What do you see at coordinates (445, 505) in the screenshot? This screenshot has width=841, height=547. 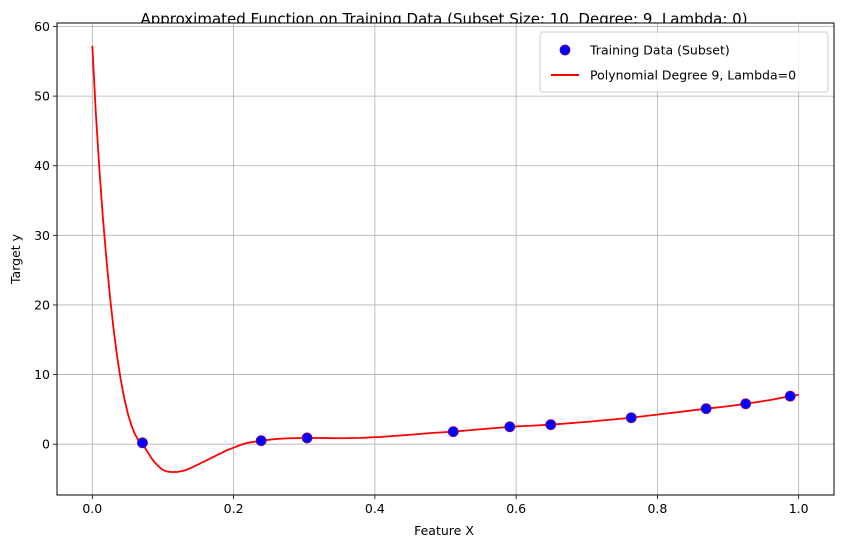 I see `x-axis-ticks: 0.0 0.2 0.4 0.6 0.8 1.0` at bounding box center [445, 505].